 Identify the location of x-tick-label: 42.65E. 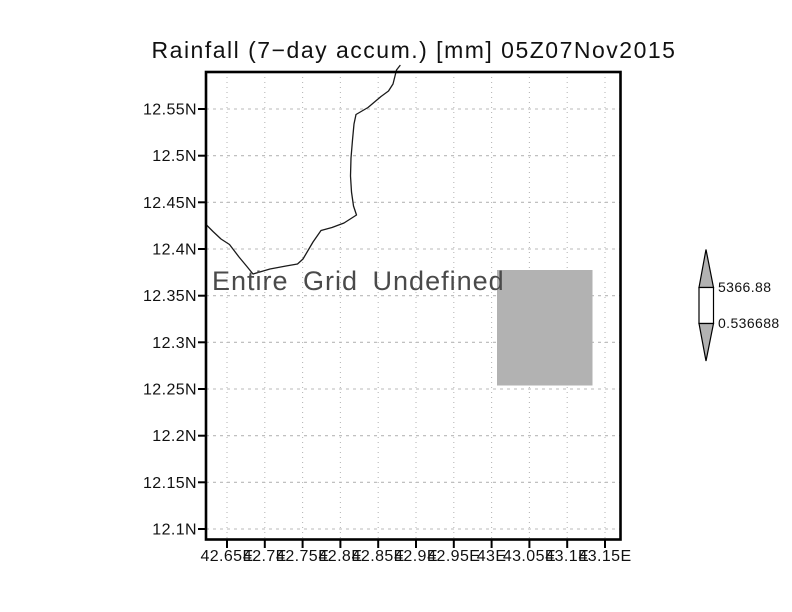
(226, 556).